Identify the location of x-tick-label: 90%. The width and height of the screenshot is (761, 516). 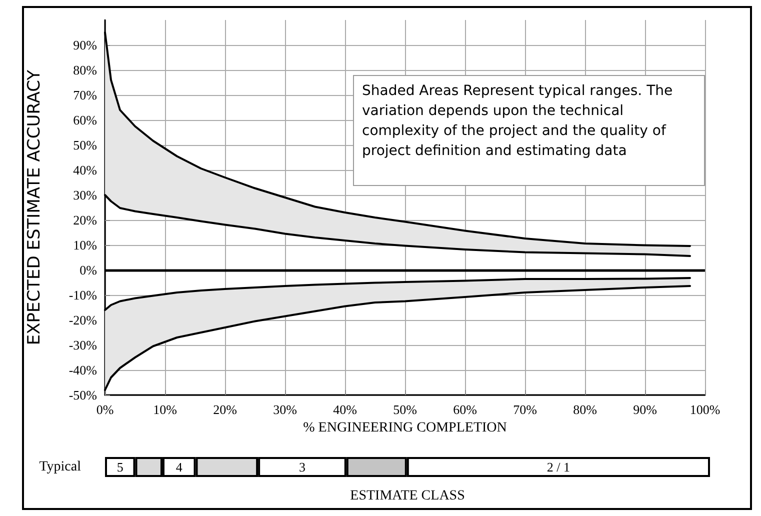
(645, 409).